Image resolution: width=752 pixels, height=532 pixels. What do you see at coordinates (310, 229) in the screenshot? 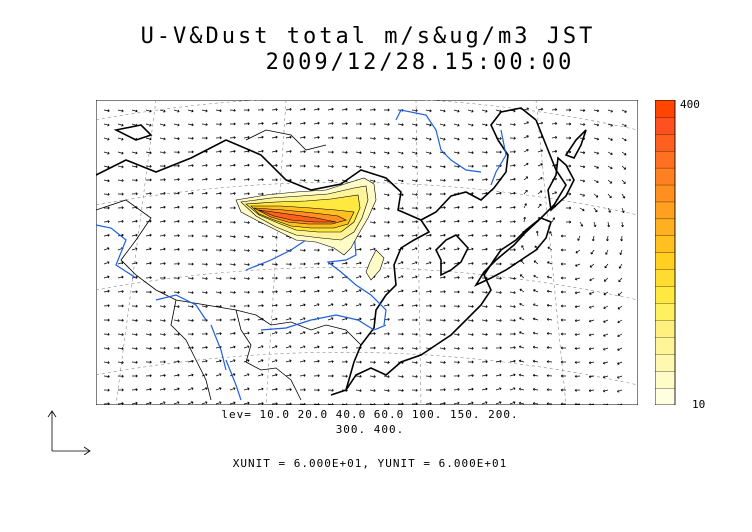
I see `dust-contours` at bounding box center [310, 229].